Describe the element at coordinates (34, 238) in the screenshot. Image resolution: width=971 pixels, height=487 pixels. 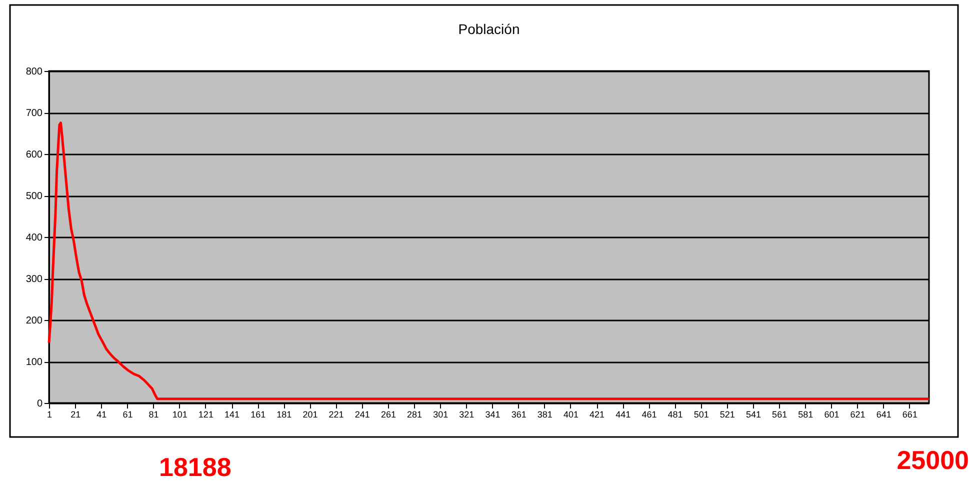
I see `y-tick-label: 400` at that location.